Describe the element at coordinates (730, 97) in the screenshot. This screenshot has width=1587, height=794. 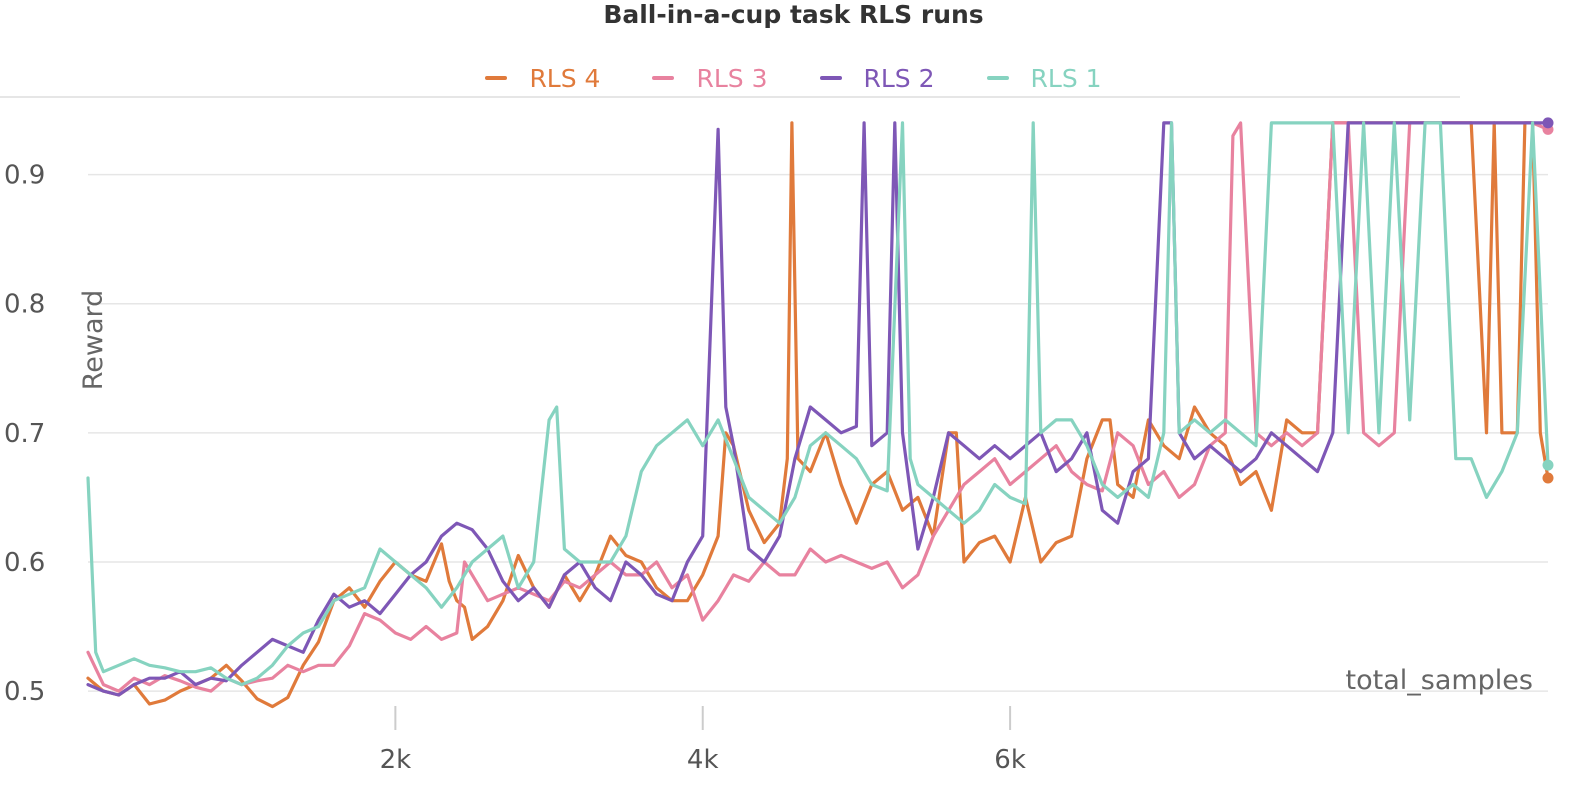
I see `legend-divider` at that location.